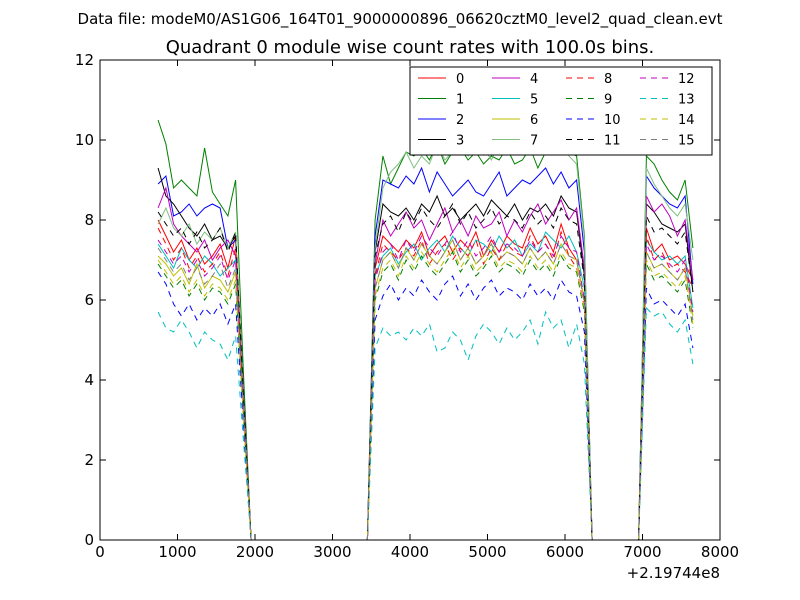 This screenshot has height=600, width=800. I want to click on x-tick-label: 3000, so click(332, 552).